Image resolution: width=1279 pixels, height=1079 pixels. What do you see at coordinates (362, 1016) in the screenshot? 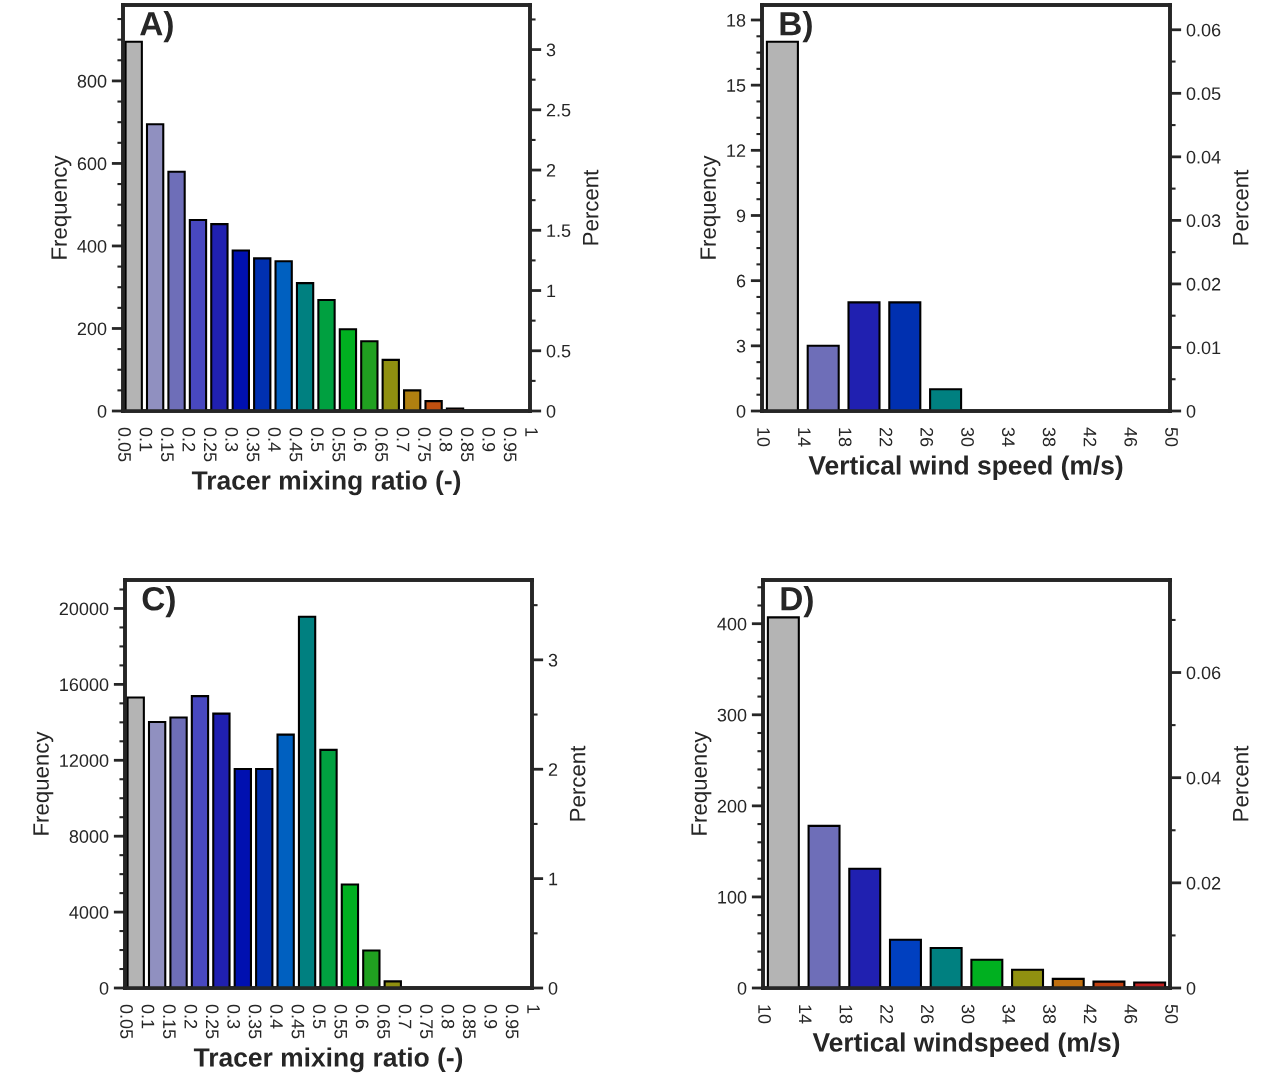
I see `x-tick-label: 0.6` at bounding box center [362, 1016].